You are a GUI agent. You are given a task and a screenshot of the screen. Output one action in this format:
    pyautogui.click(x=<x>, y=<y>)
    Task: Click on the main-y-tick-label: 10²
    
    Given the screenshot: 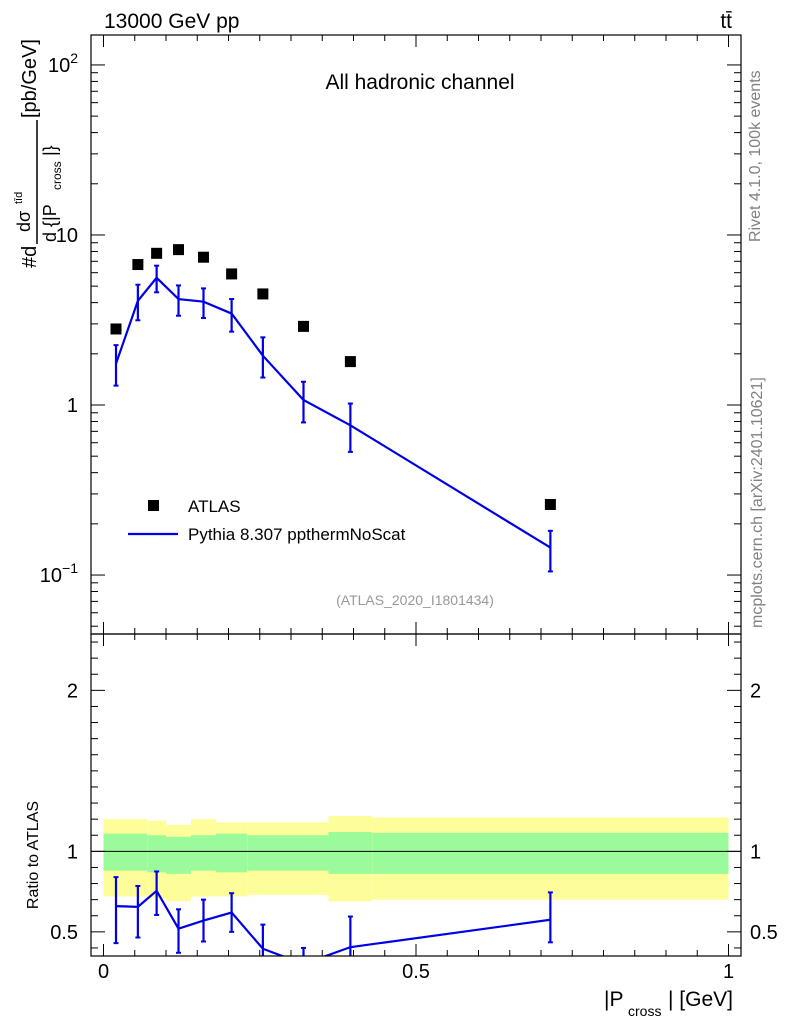 What is the action you would take?
    pyautogui.click(x=63, y=63)
    